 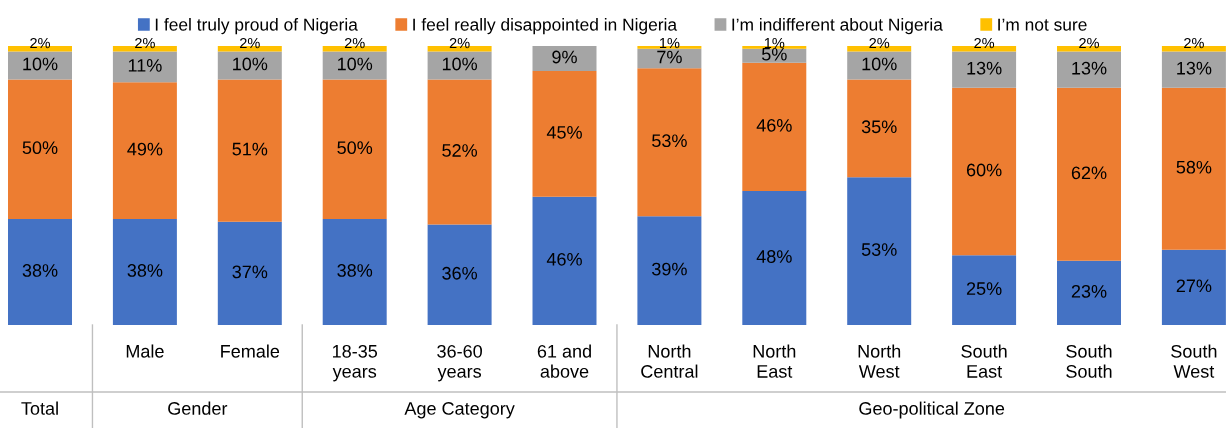 What do you see at coordinates (1089, 361) in the screenshot?
I see `x-tick-label: South South` at bounding box center [1089, 361].